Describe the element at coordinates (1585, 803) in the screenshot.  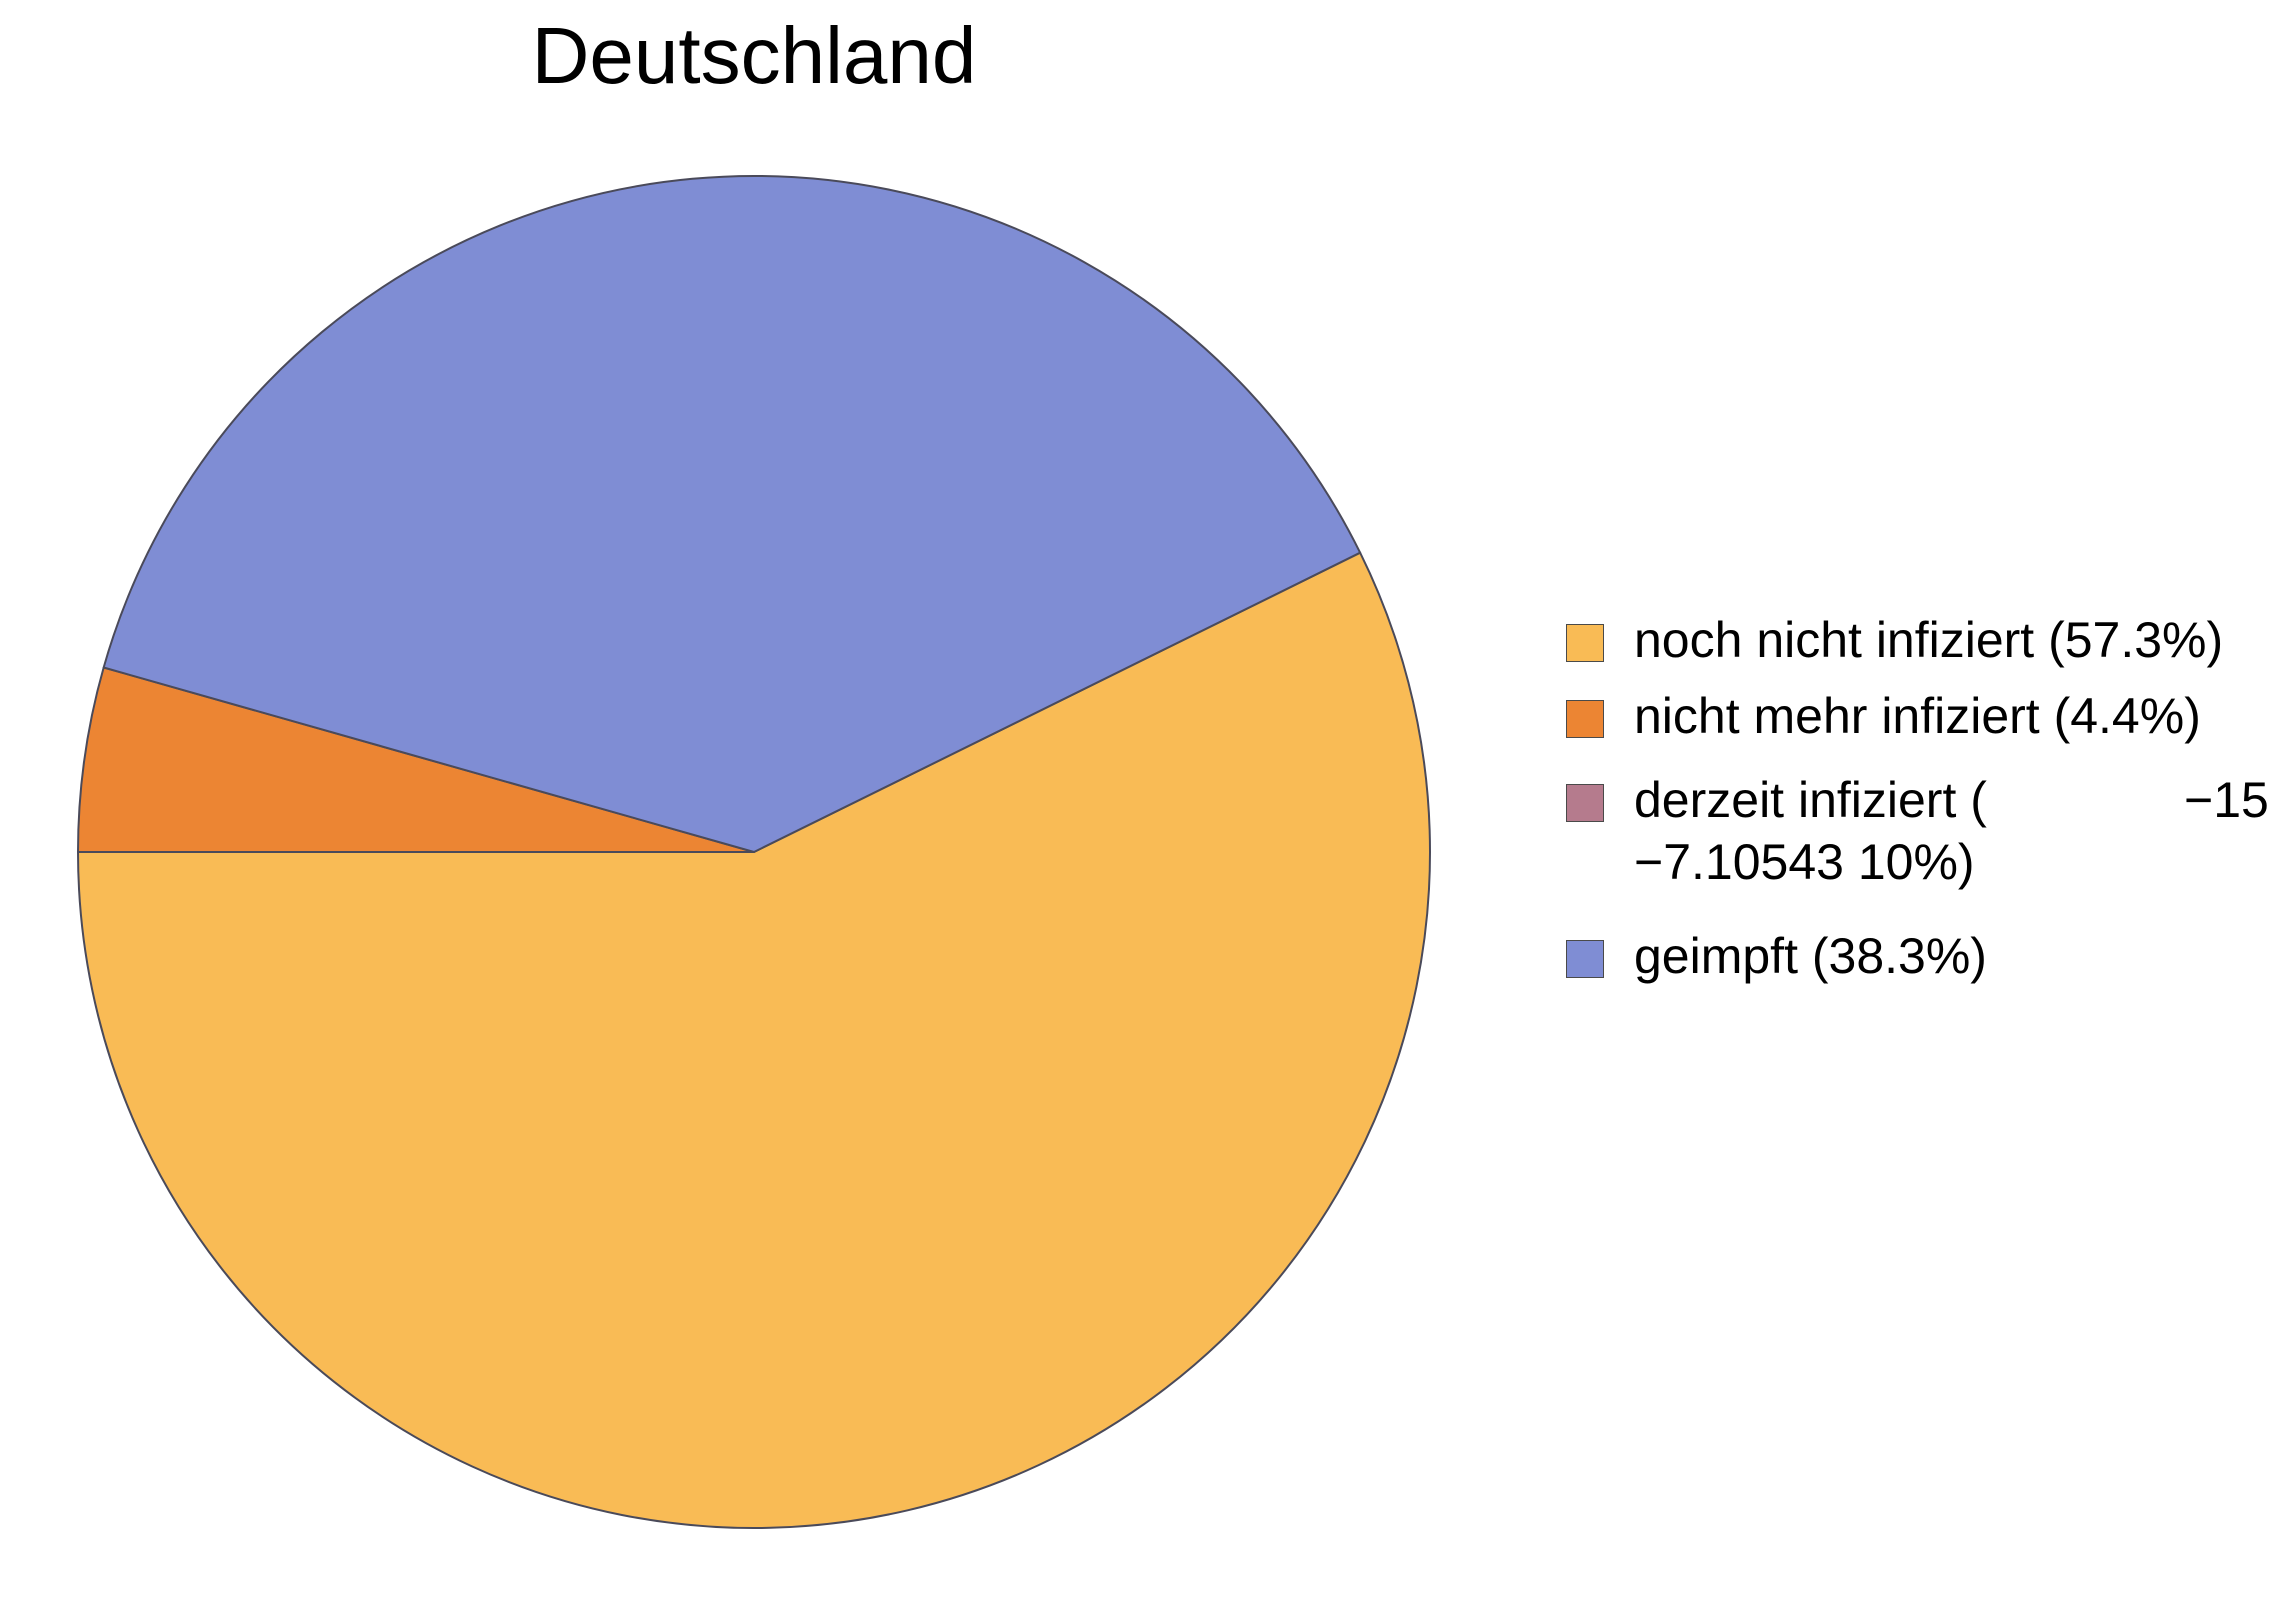
I see `legend-swatch-derzeit-infiziert` at that location.